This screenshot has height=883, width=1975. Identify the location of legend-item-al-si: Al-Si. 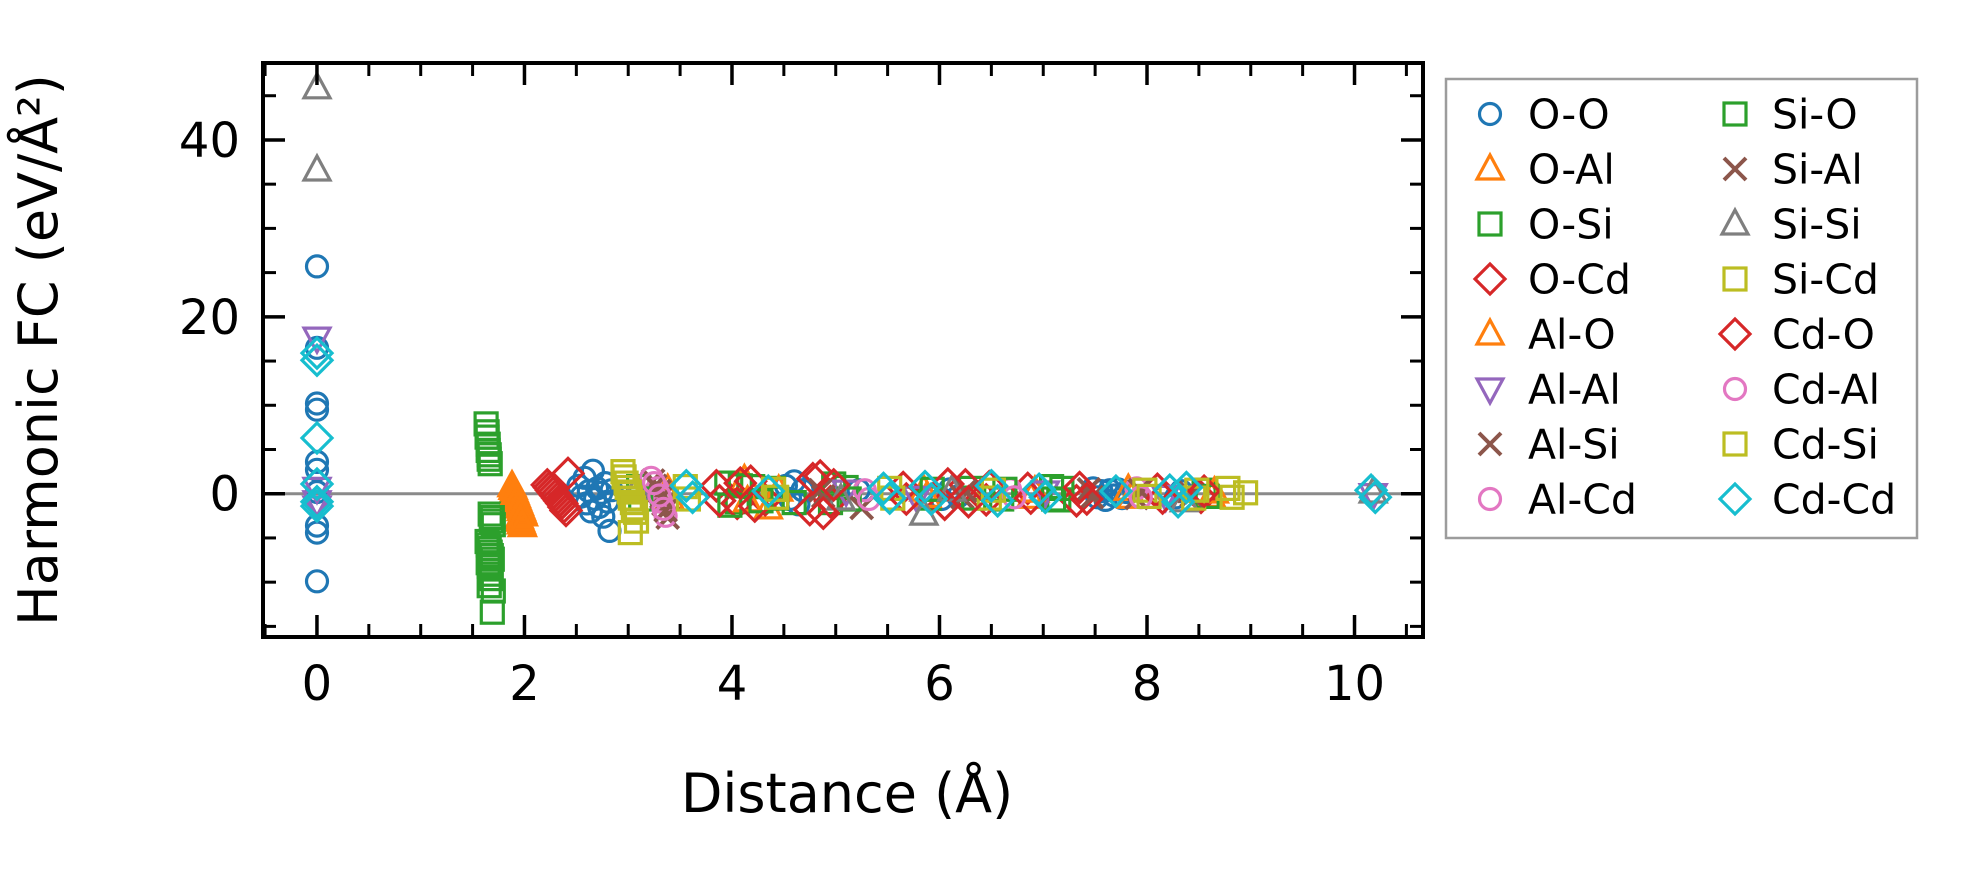
(1548, 444).